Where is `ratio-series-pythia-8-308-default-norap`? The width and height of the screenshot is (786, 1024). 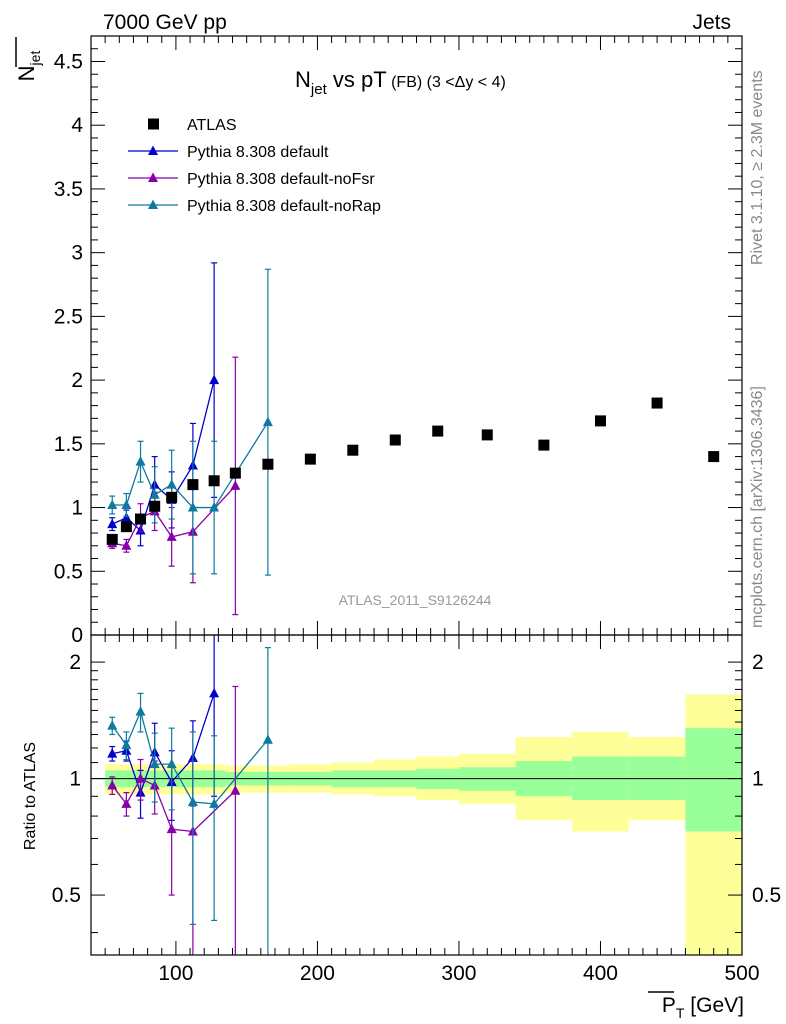 ratio-series-pythia-8-308-default-norap is located at coordinates (190, 801).